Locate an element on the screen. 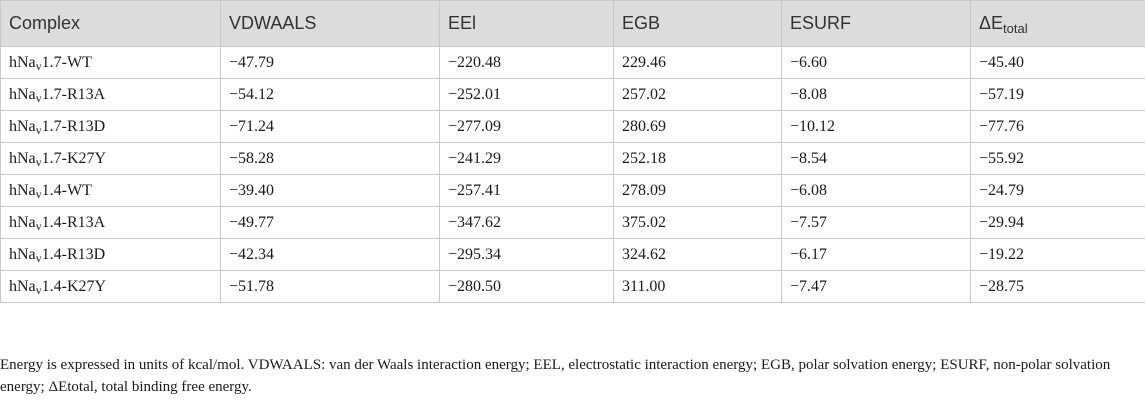 Image resolution: width=1145 pixels, height=401 pixels. header-total-main: ΔE is located at coordinates (991, 23).